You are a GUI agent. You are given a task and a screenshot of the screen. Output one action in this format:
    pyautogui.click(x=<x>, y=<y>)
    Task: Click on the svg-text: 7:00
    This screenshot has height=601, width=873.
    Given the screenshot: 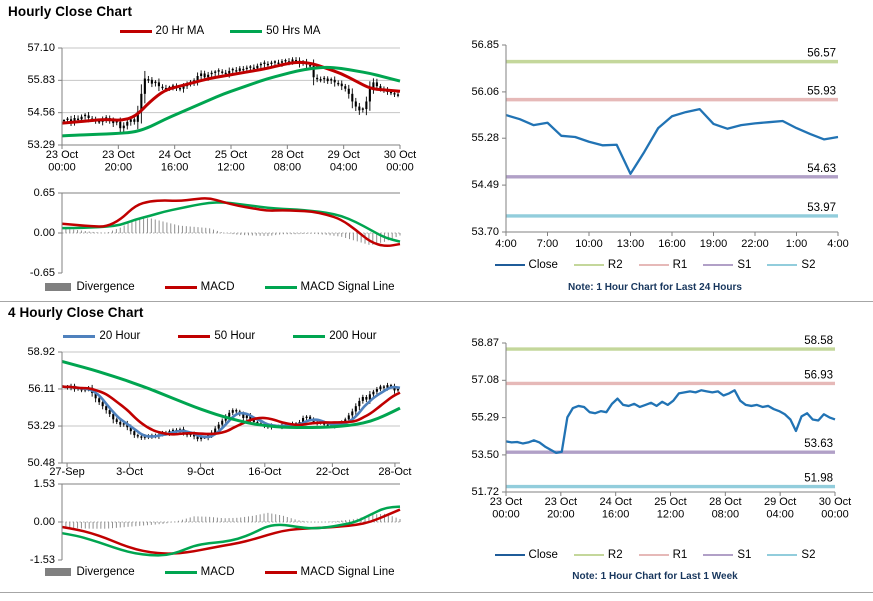 What is the action you would take?
    pyautogui.click(x=547, y=244)
    